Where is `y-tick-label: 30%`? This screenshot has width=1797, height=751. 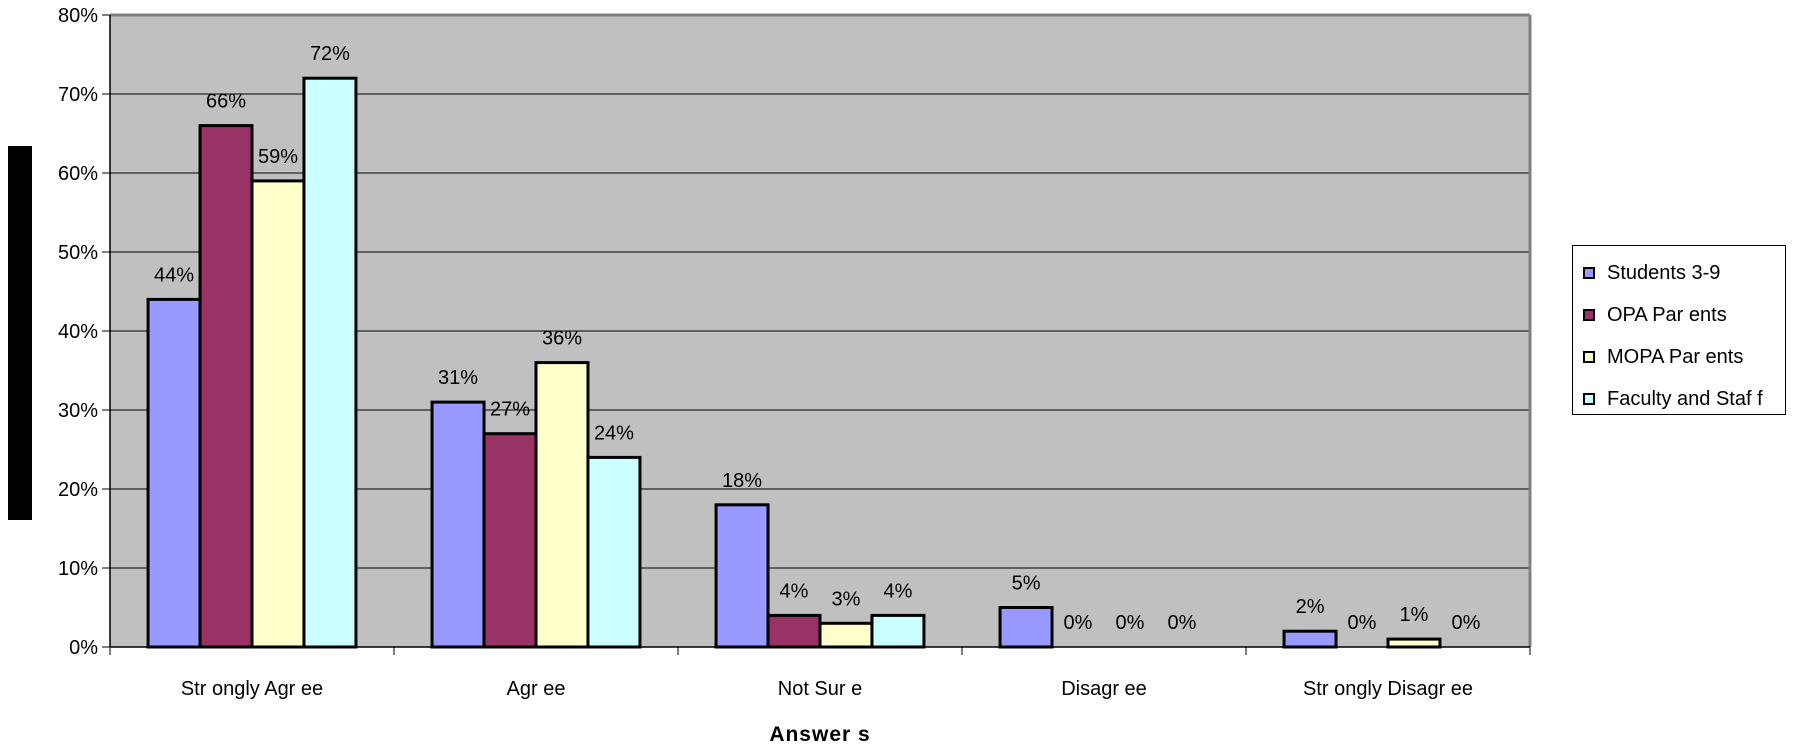
y-tick-label: 30% is located at coordinates (78, 411).